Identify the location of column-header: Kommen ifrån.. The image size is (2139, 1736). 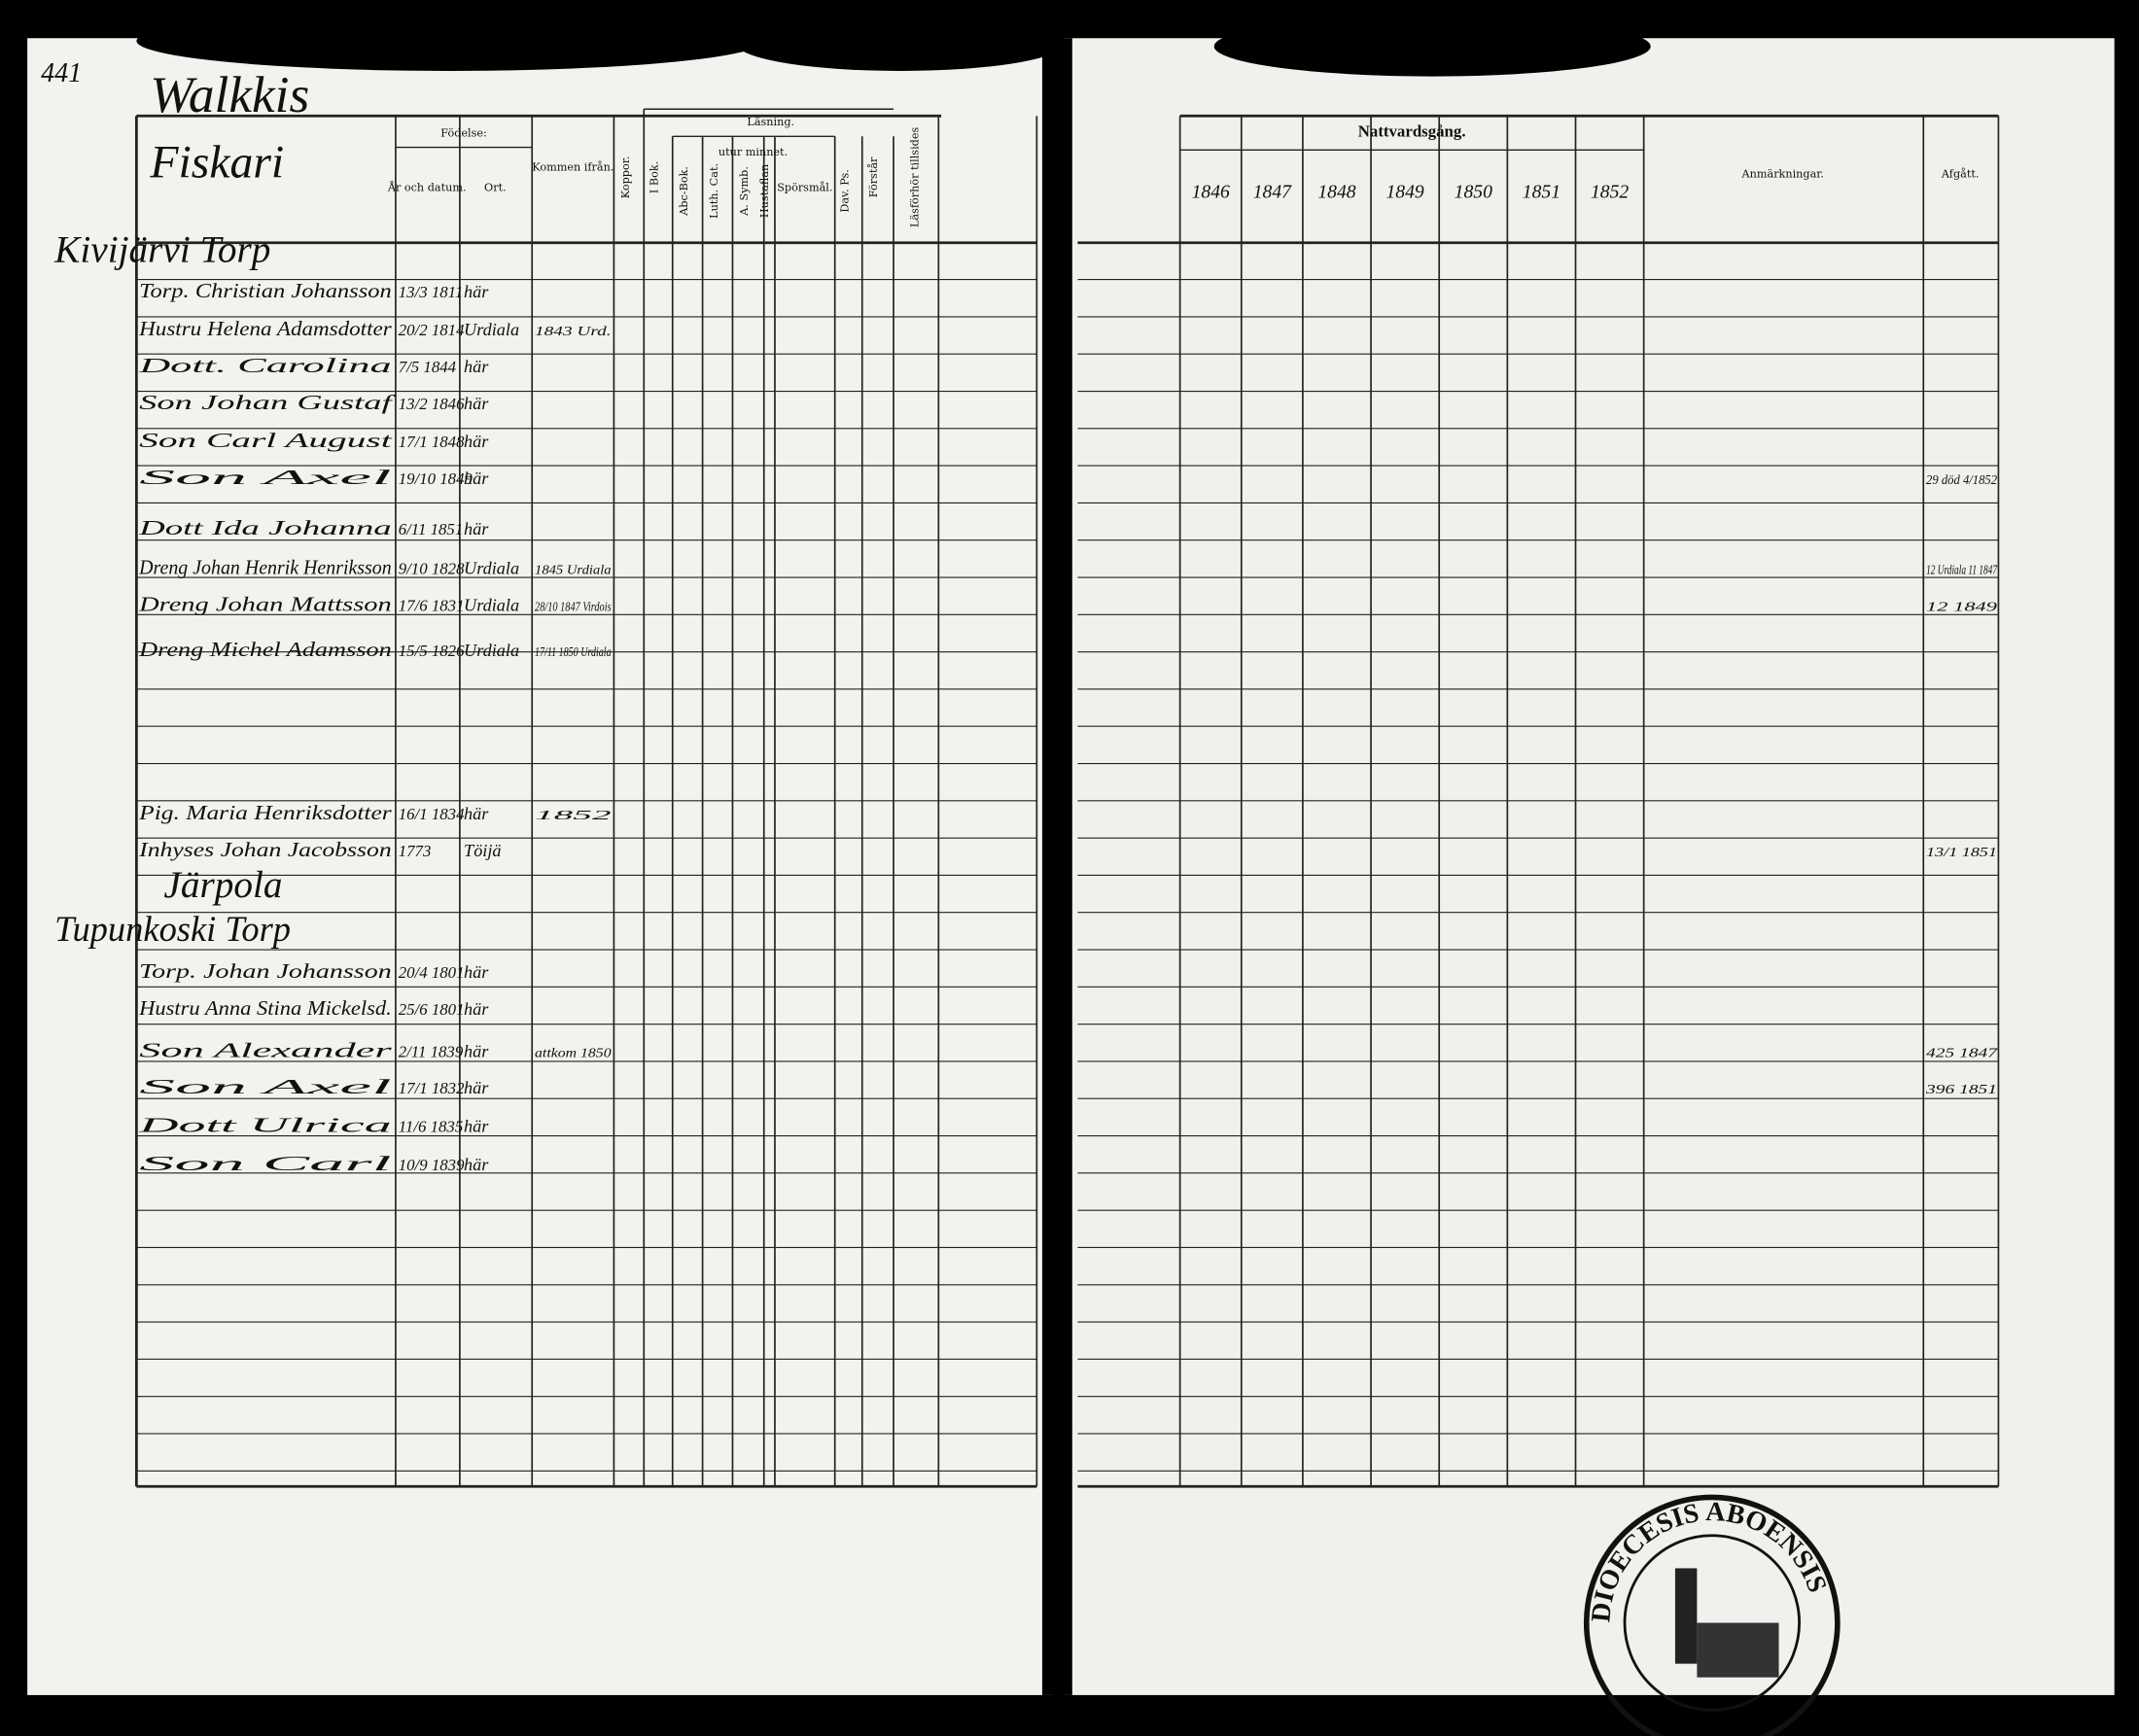
(573, 167).